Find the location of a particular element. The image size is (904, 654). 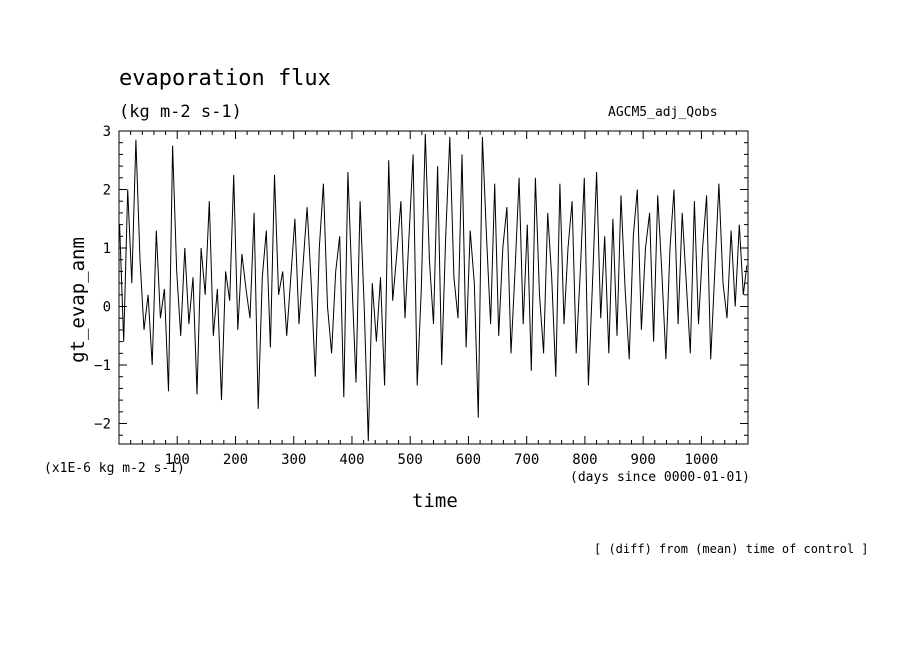

x-tick-label: 900 is located at coordinates (643, 460).